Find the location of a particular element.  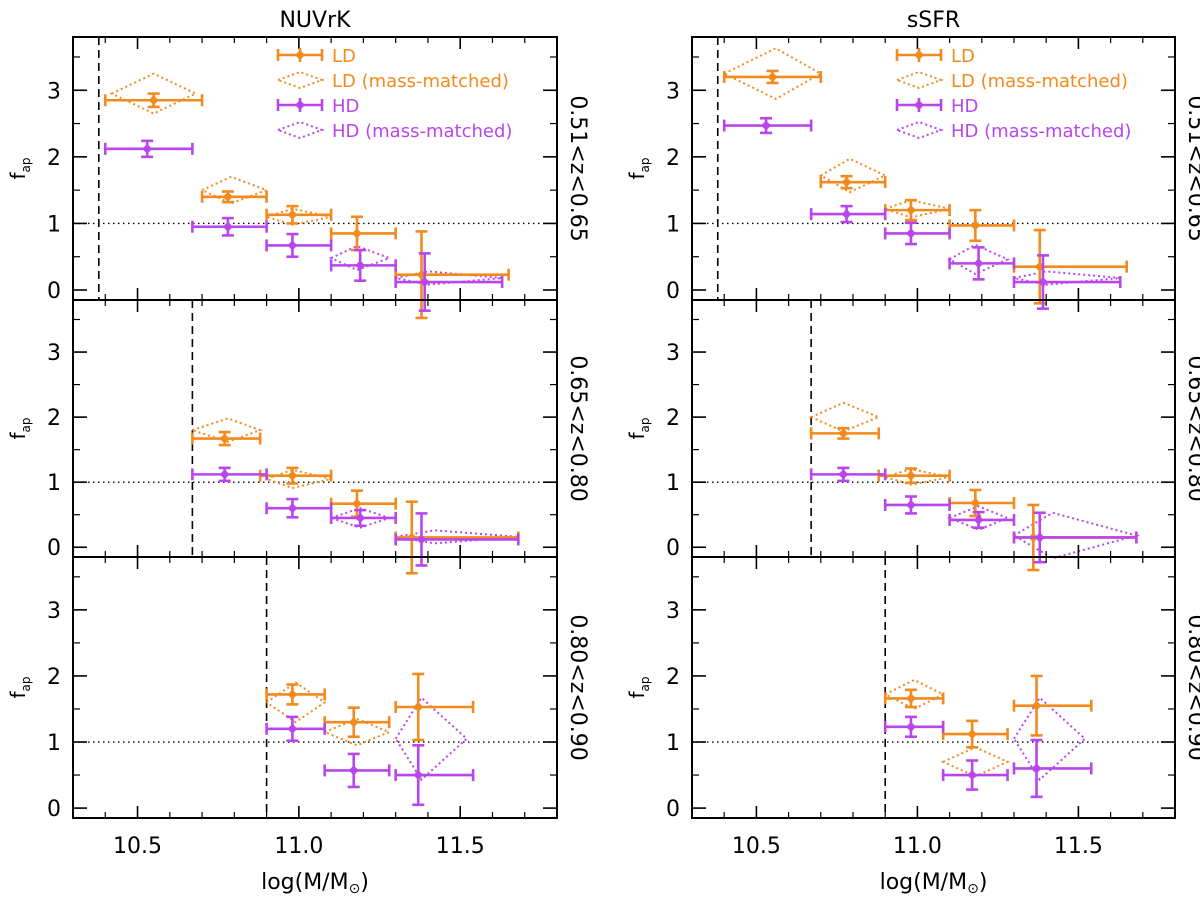

legend-diamond is located at coordinates (300, 130).